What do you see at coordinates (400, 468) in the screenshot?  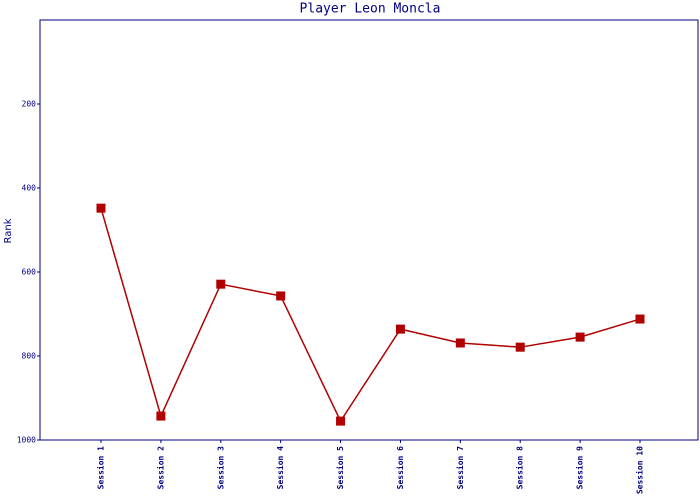 I see `x-tick-label: Session 6` at bounding box center [400, 468].